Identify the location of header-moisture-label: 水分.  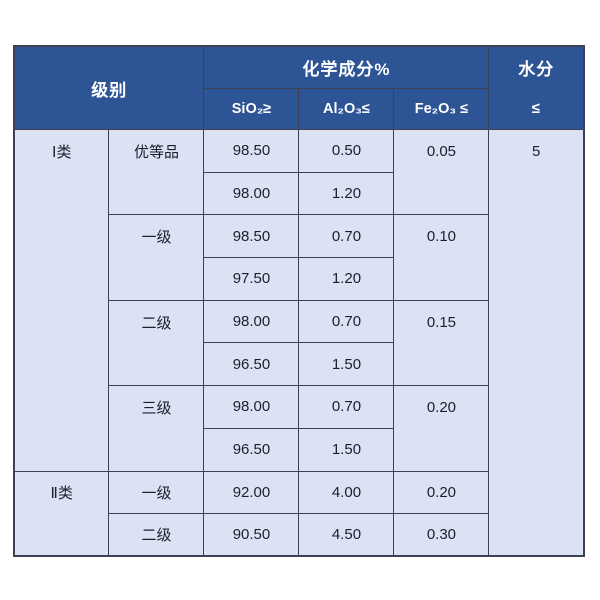
(536, 69).